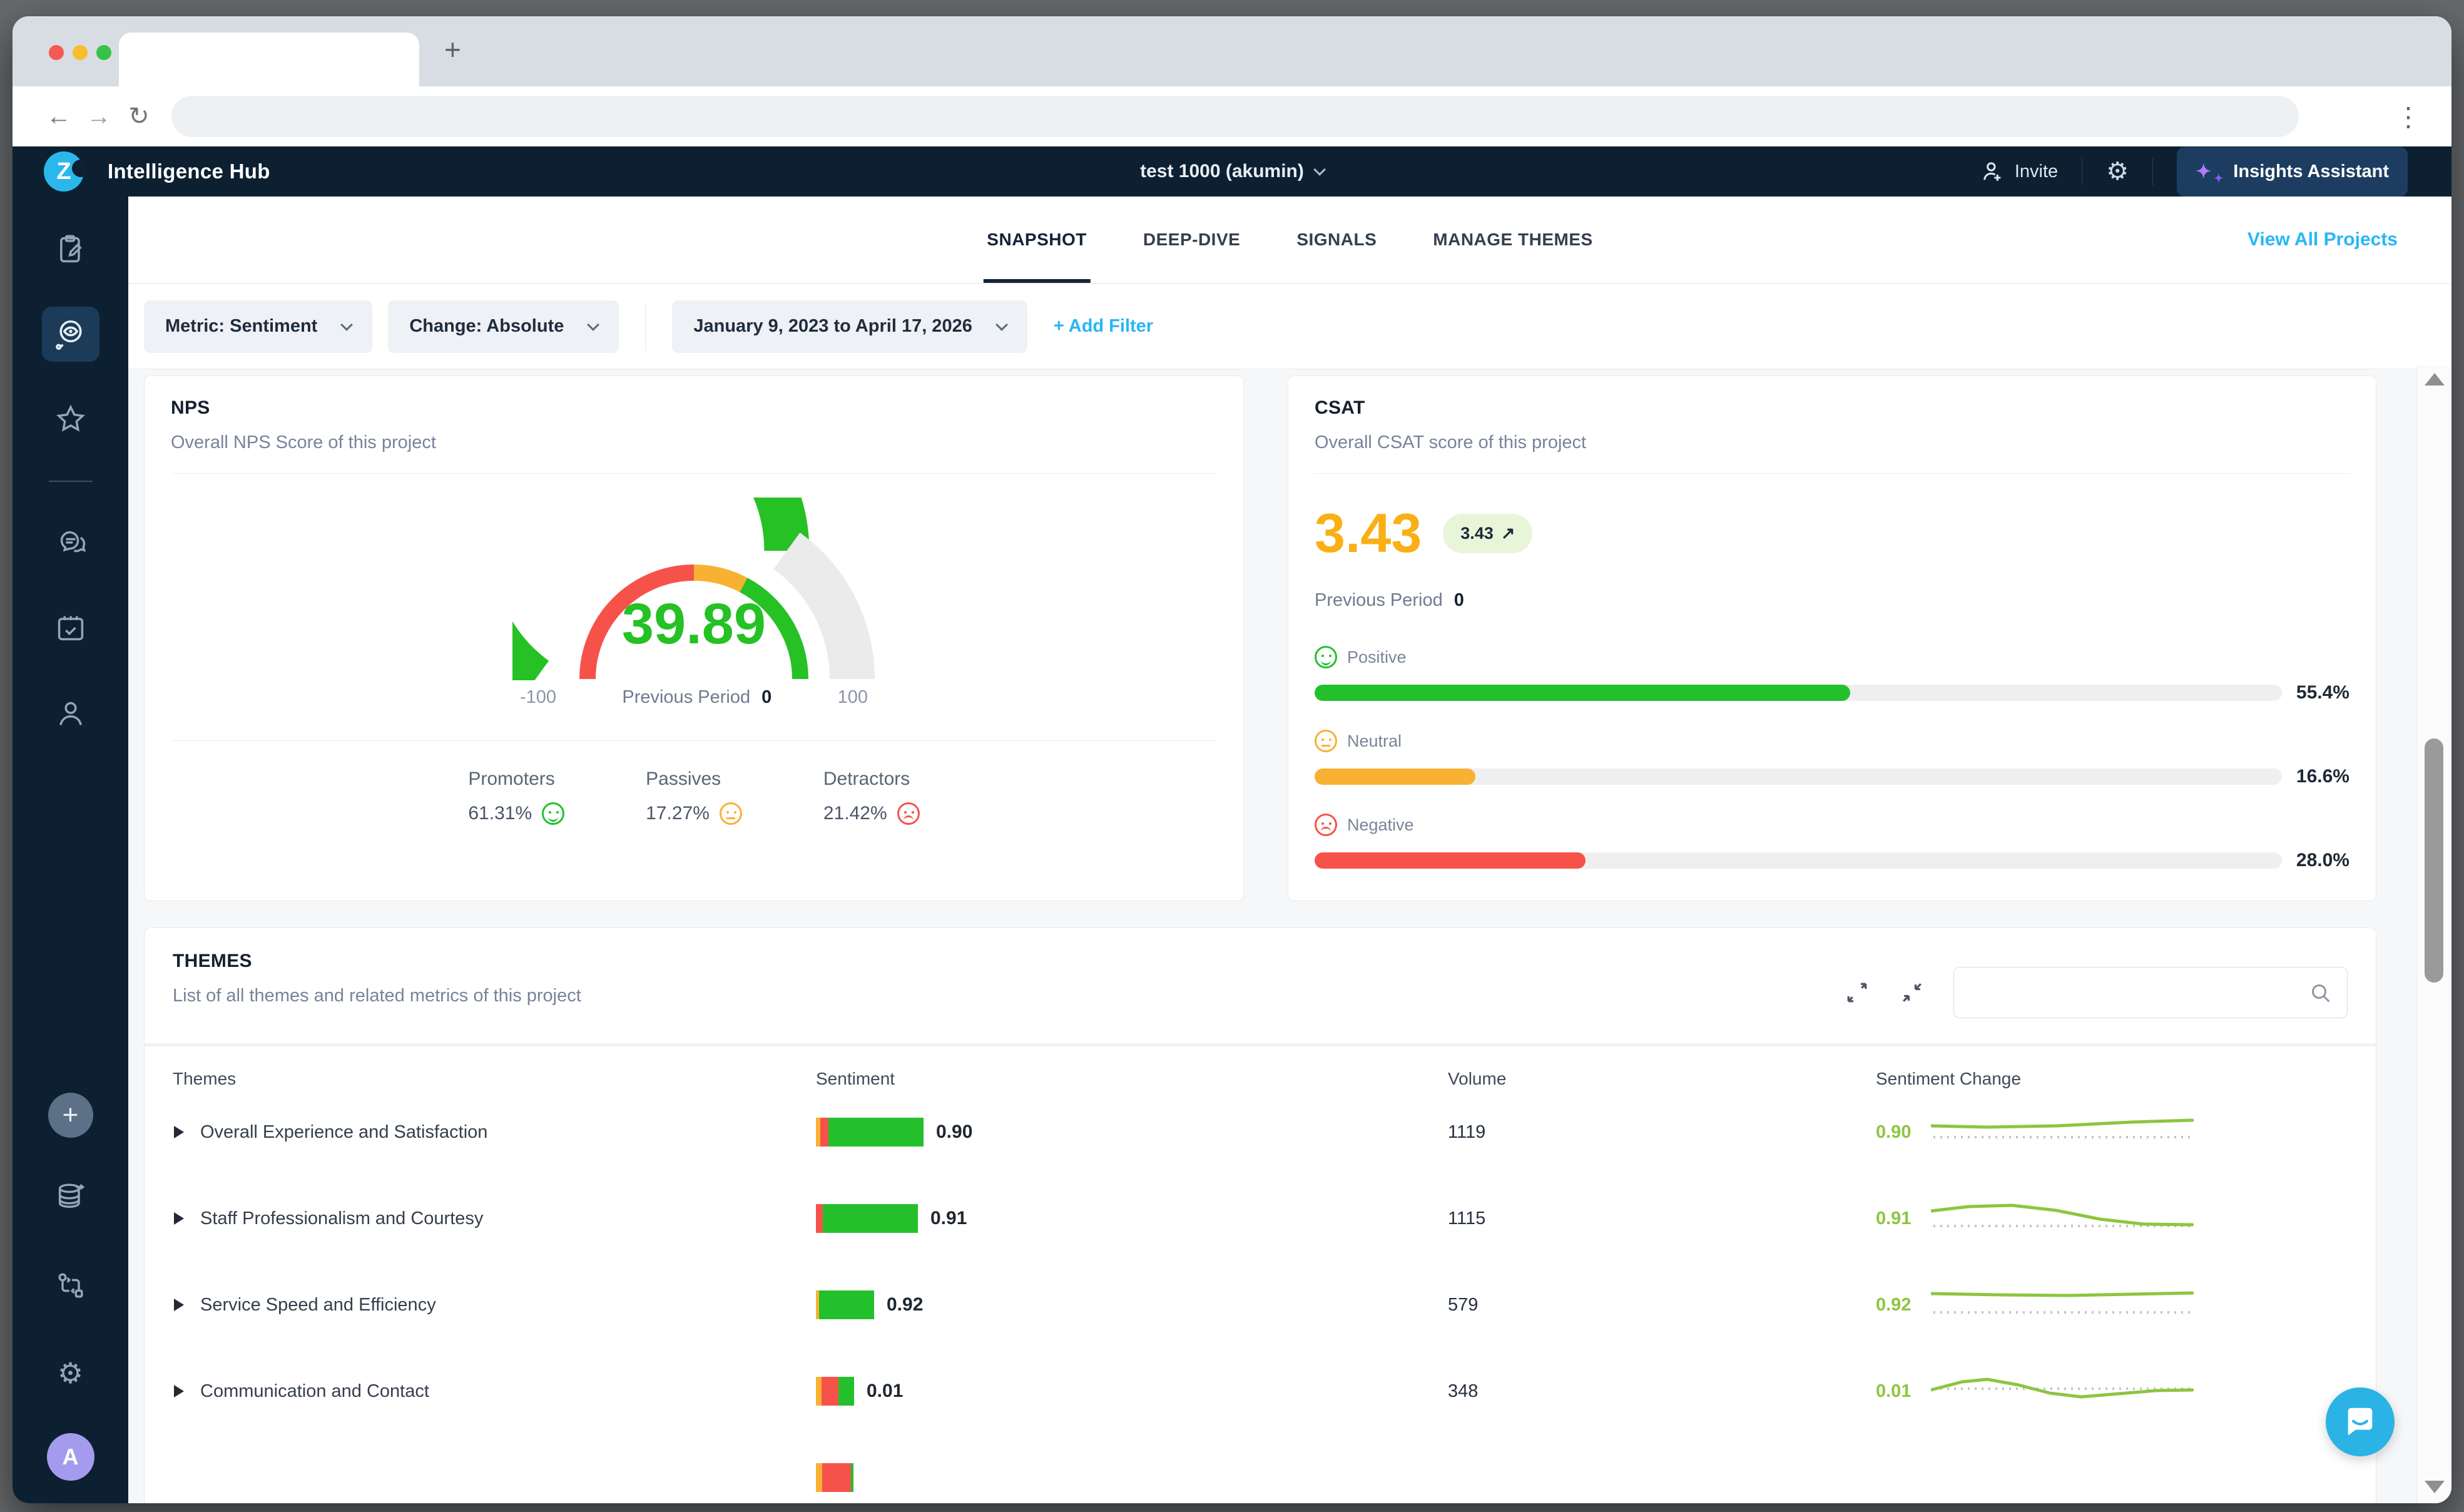  I want to click on workflow-nodes-icon, so click(70, 1285).